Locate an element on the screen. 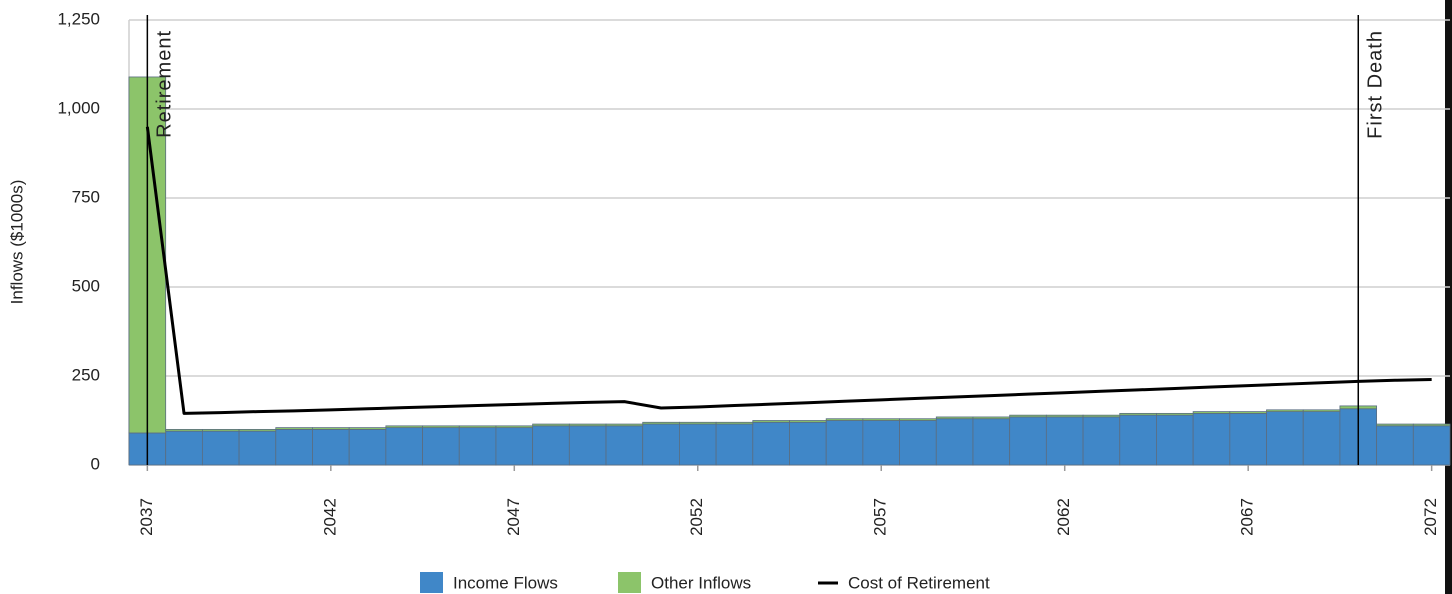 The width and height of the screenshot is (1452, 594). y-tick-label: 750 is located at coordinates (86, 196).